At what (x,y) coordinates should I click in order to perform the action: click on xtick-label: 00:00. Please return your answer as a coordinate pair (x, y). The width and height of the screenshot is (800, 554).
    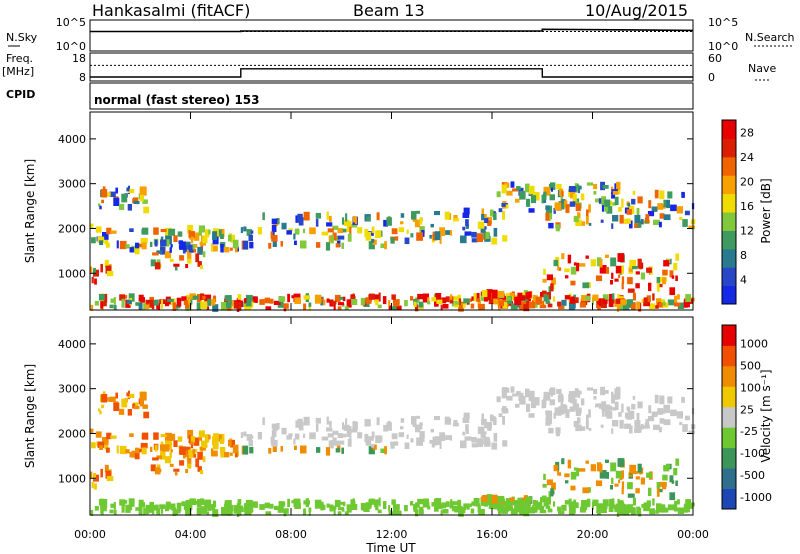
    Looking at the image, I should click on (90, 534).